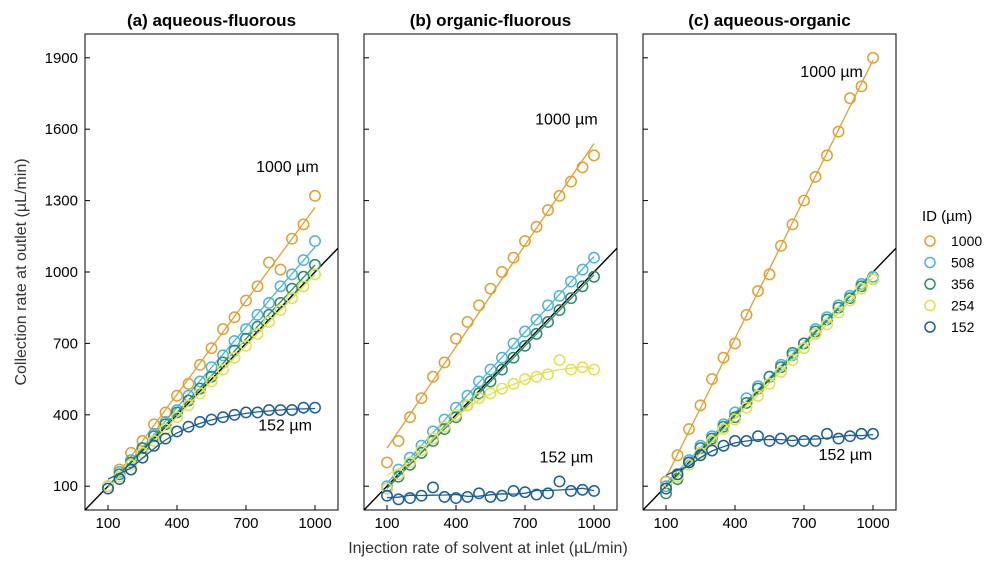 The width and height of the screenshot is (998, 564). Describe the element at coordinates (61, 272) in the screenshot. I see `y-tick-label: 1000` at that location.